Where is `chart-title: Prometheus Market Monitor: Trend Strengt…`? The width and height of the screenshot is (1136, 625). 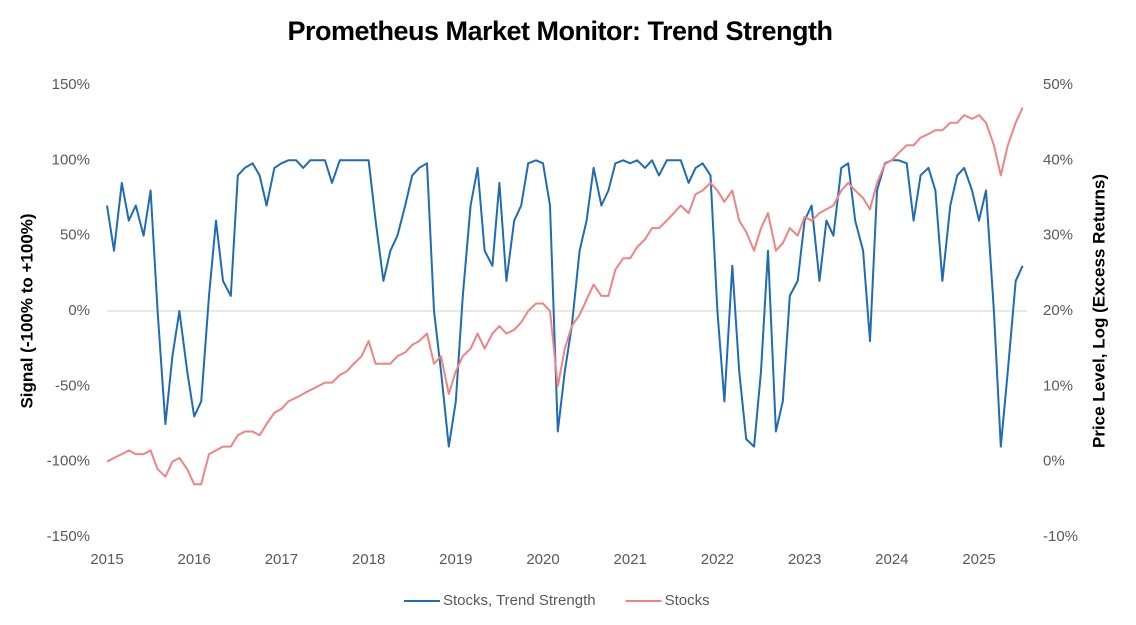 chart-title: Prometheus Market Monitor: Trend Strengt… is located at coordinates (559, 31).